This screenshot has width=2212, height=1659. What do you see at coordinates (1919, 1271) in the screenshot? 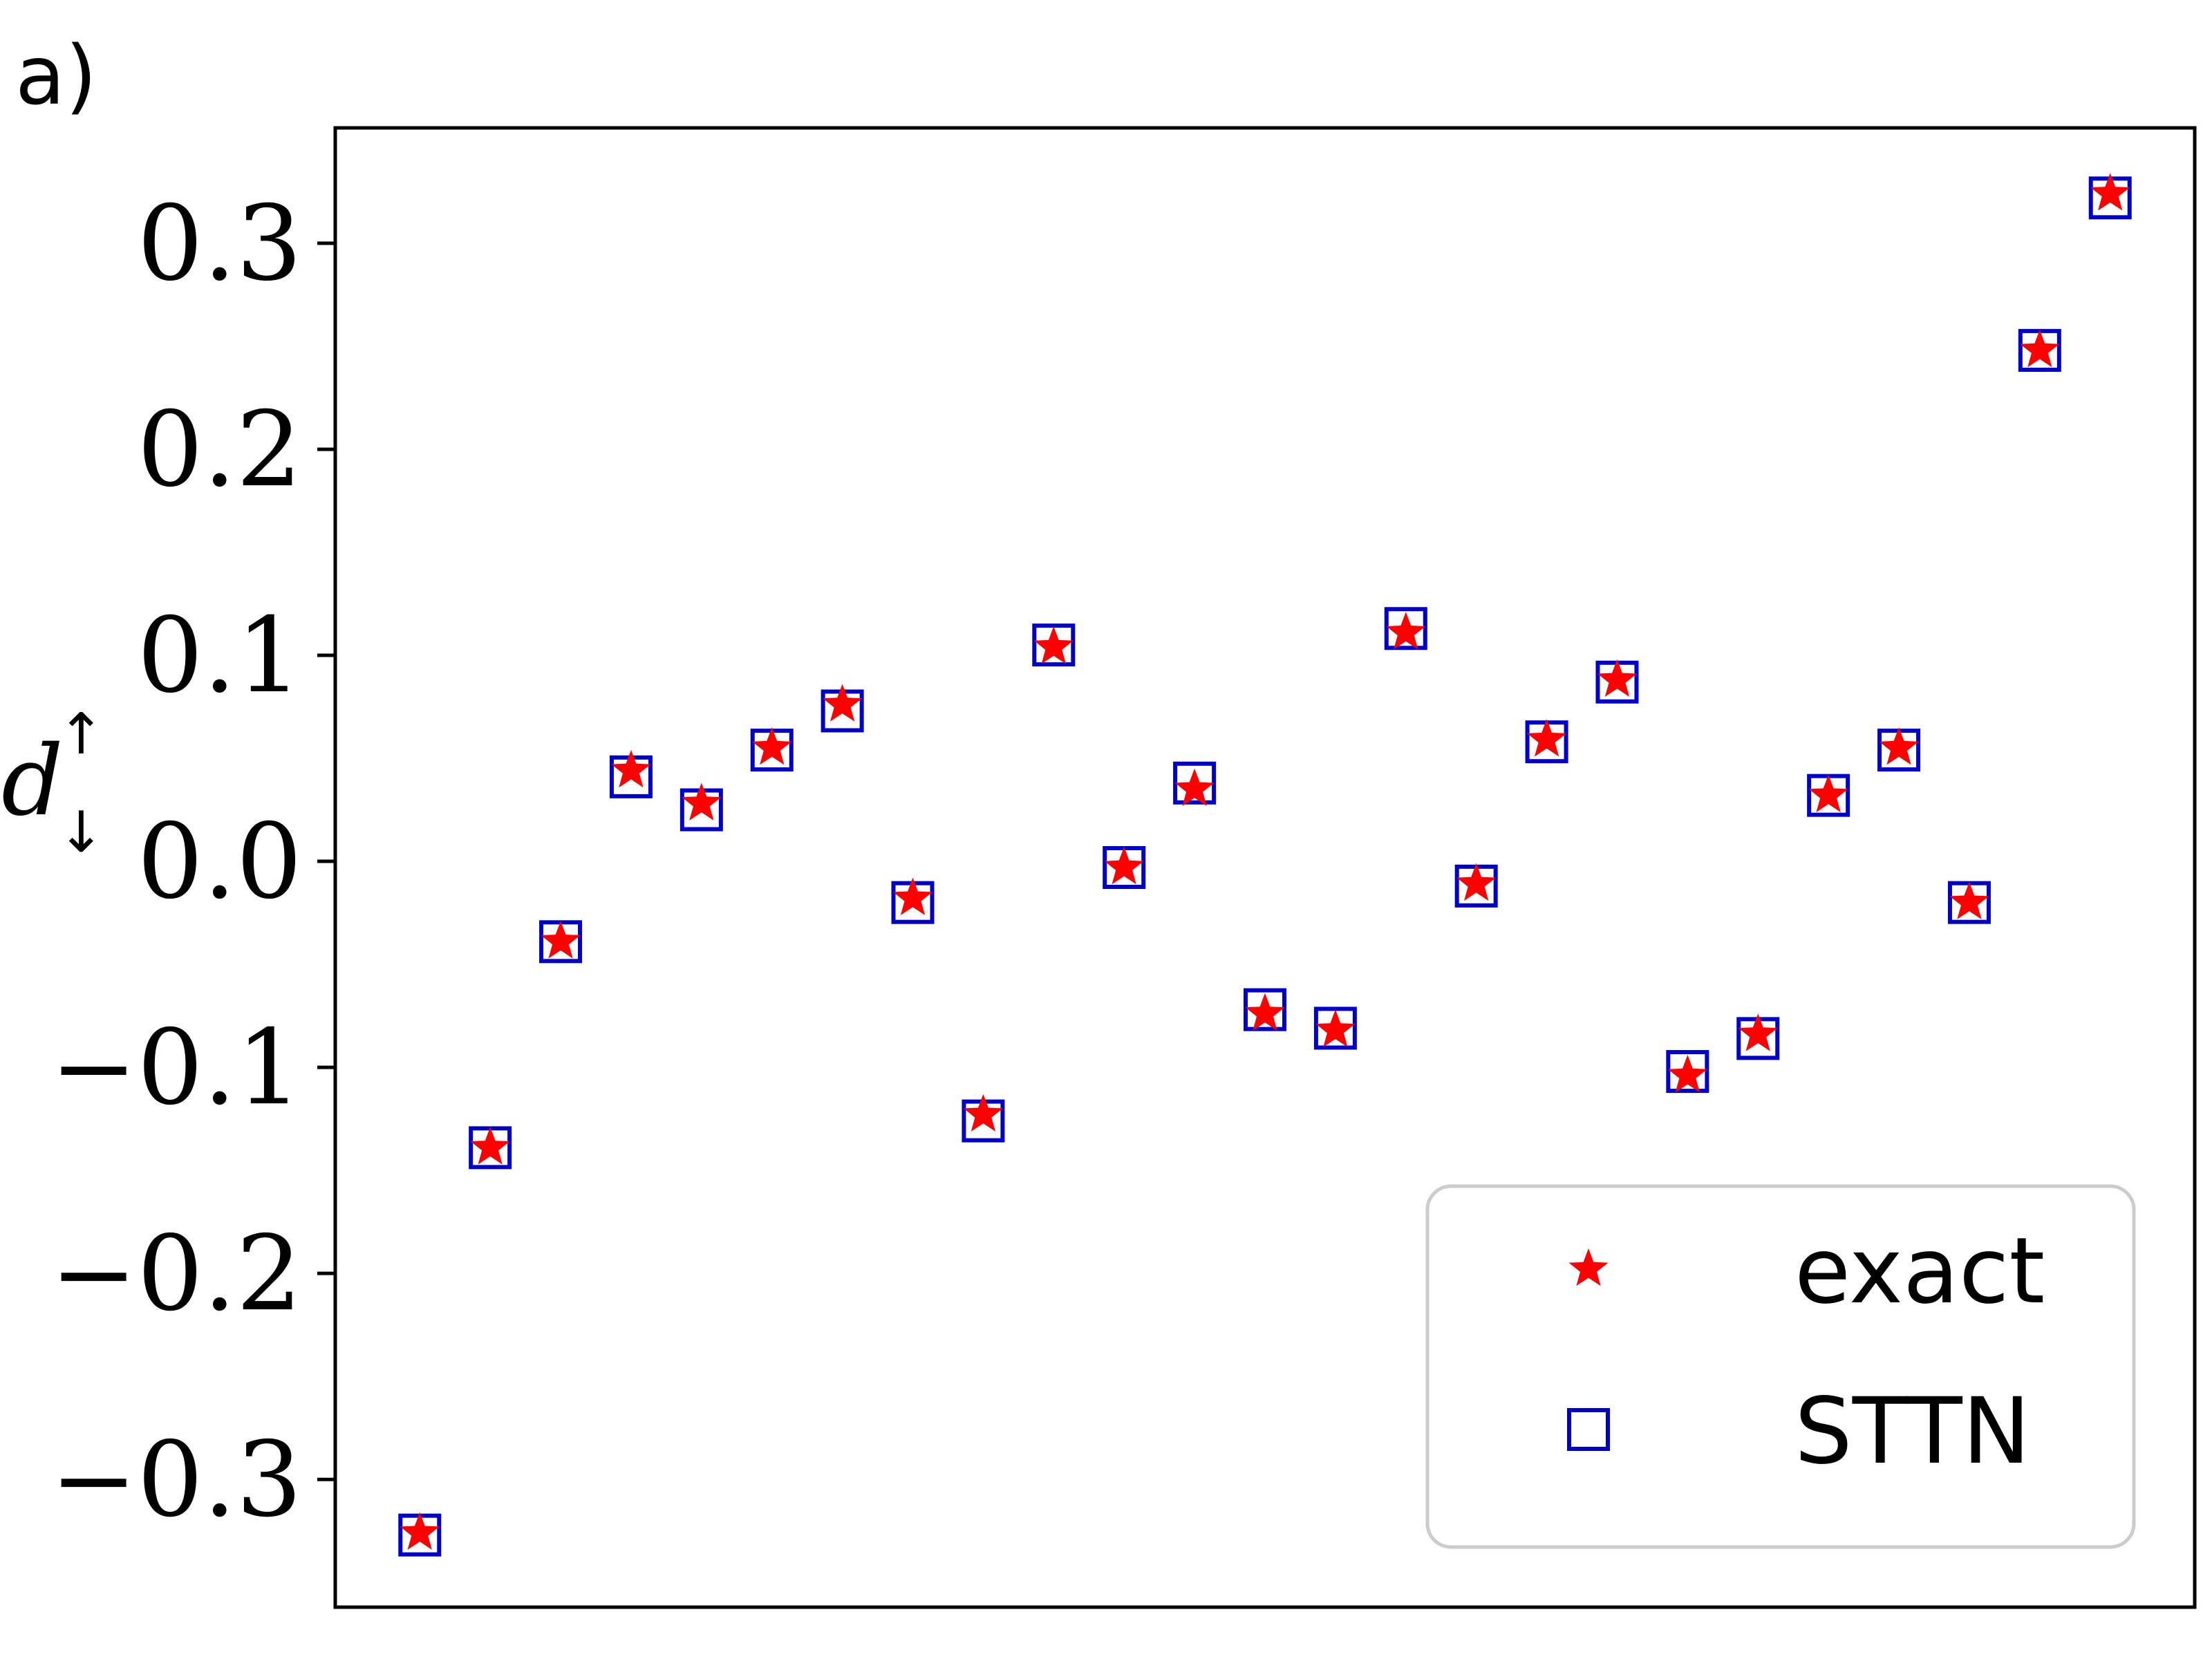
I see `legend-label-exact: exact` at bounding box center [1919, 1271].